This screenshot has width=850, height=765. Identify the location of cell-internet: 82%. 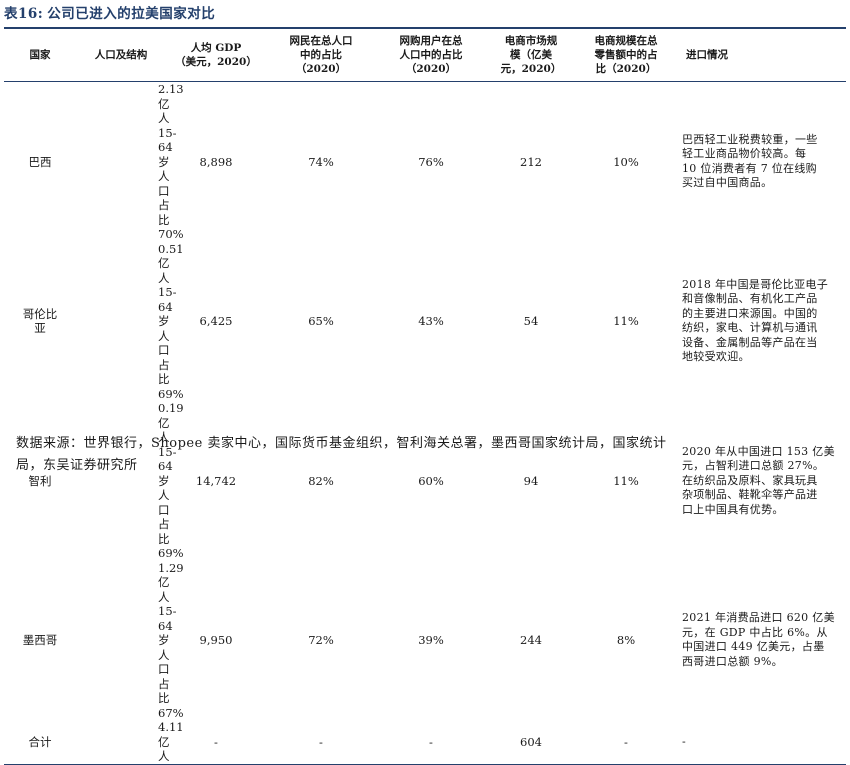
(321, 480).